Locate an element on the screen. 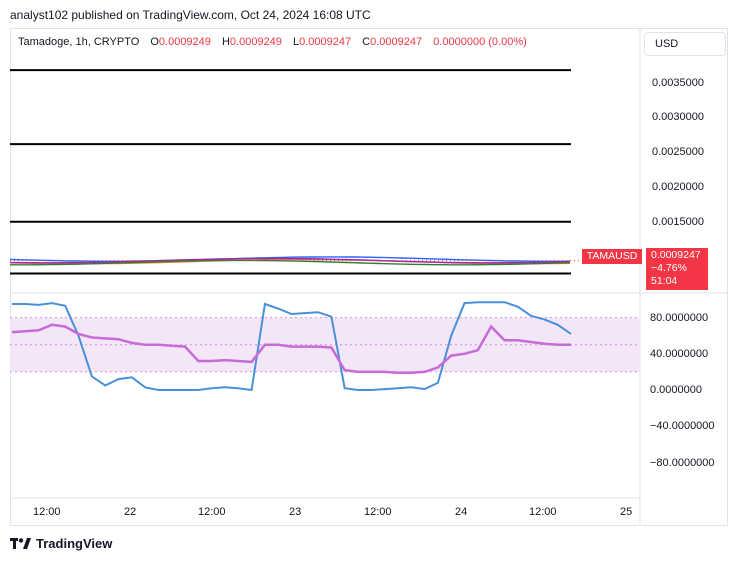  time-tick: 23 is located at coordinates (295, 512).